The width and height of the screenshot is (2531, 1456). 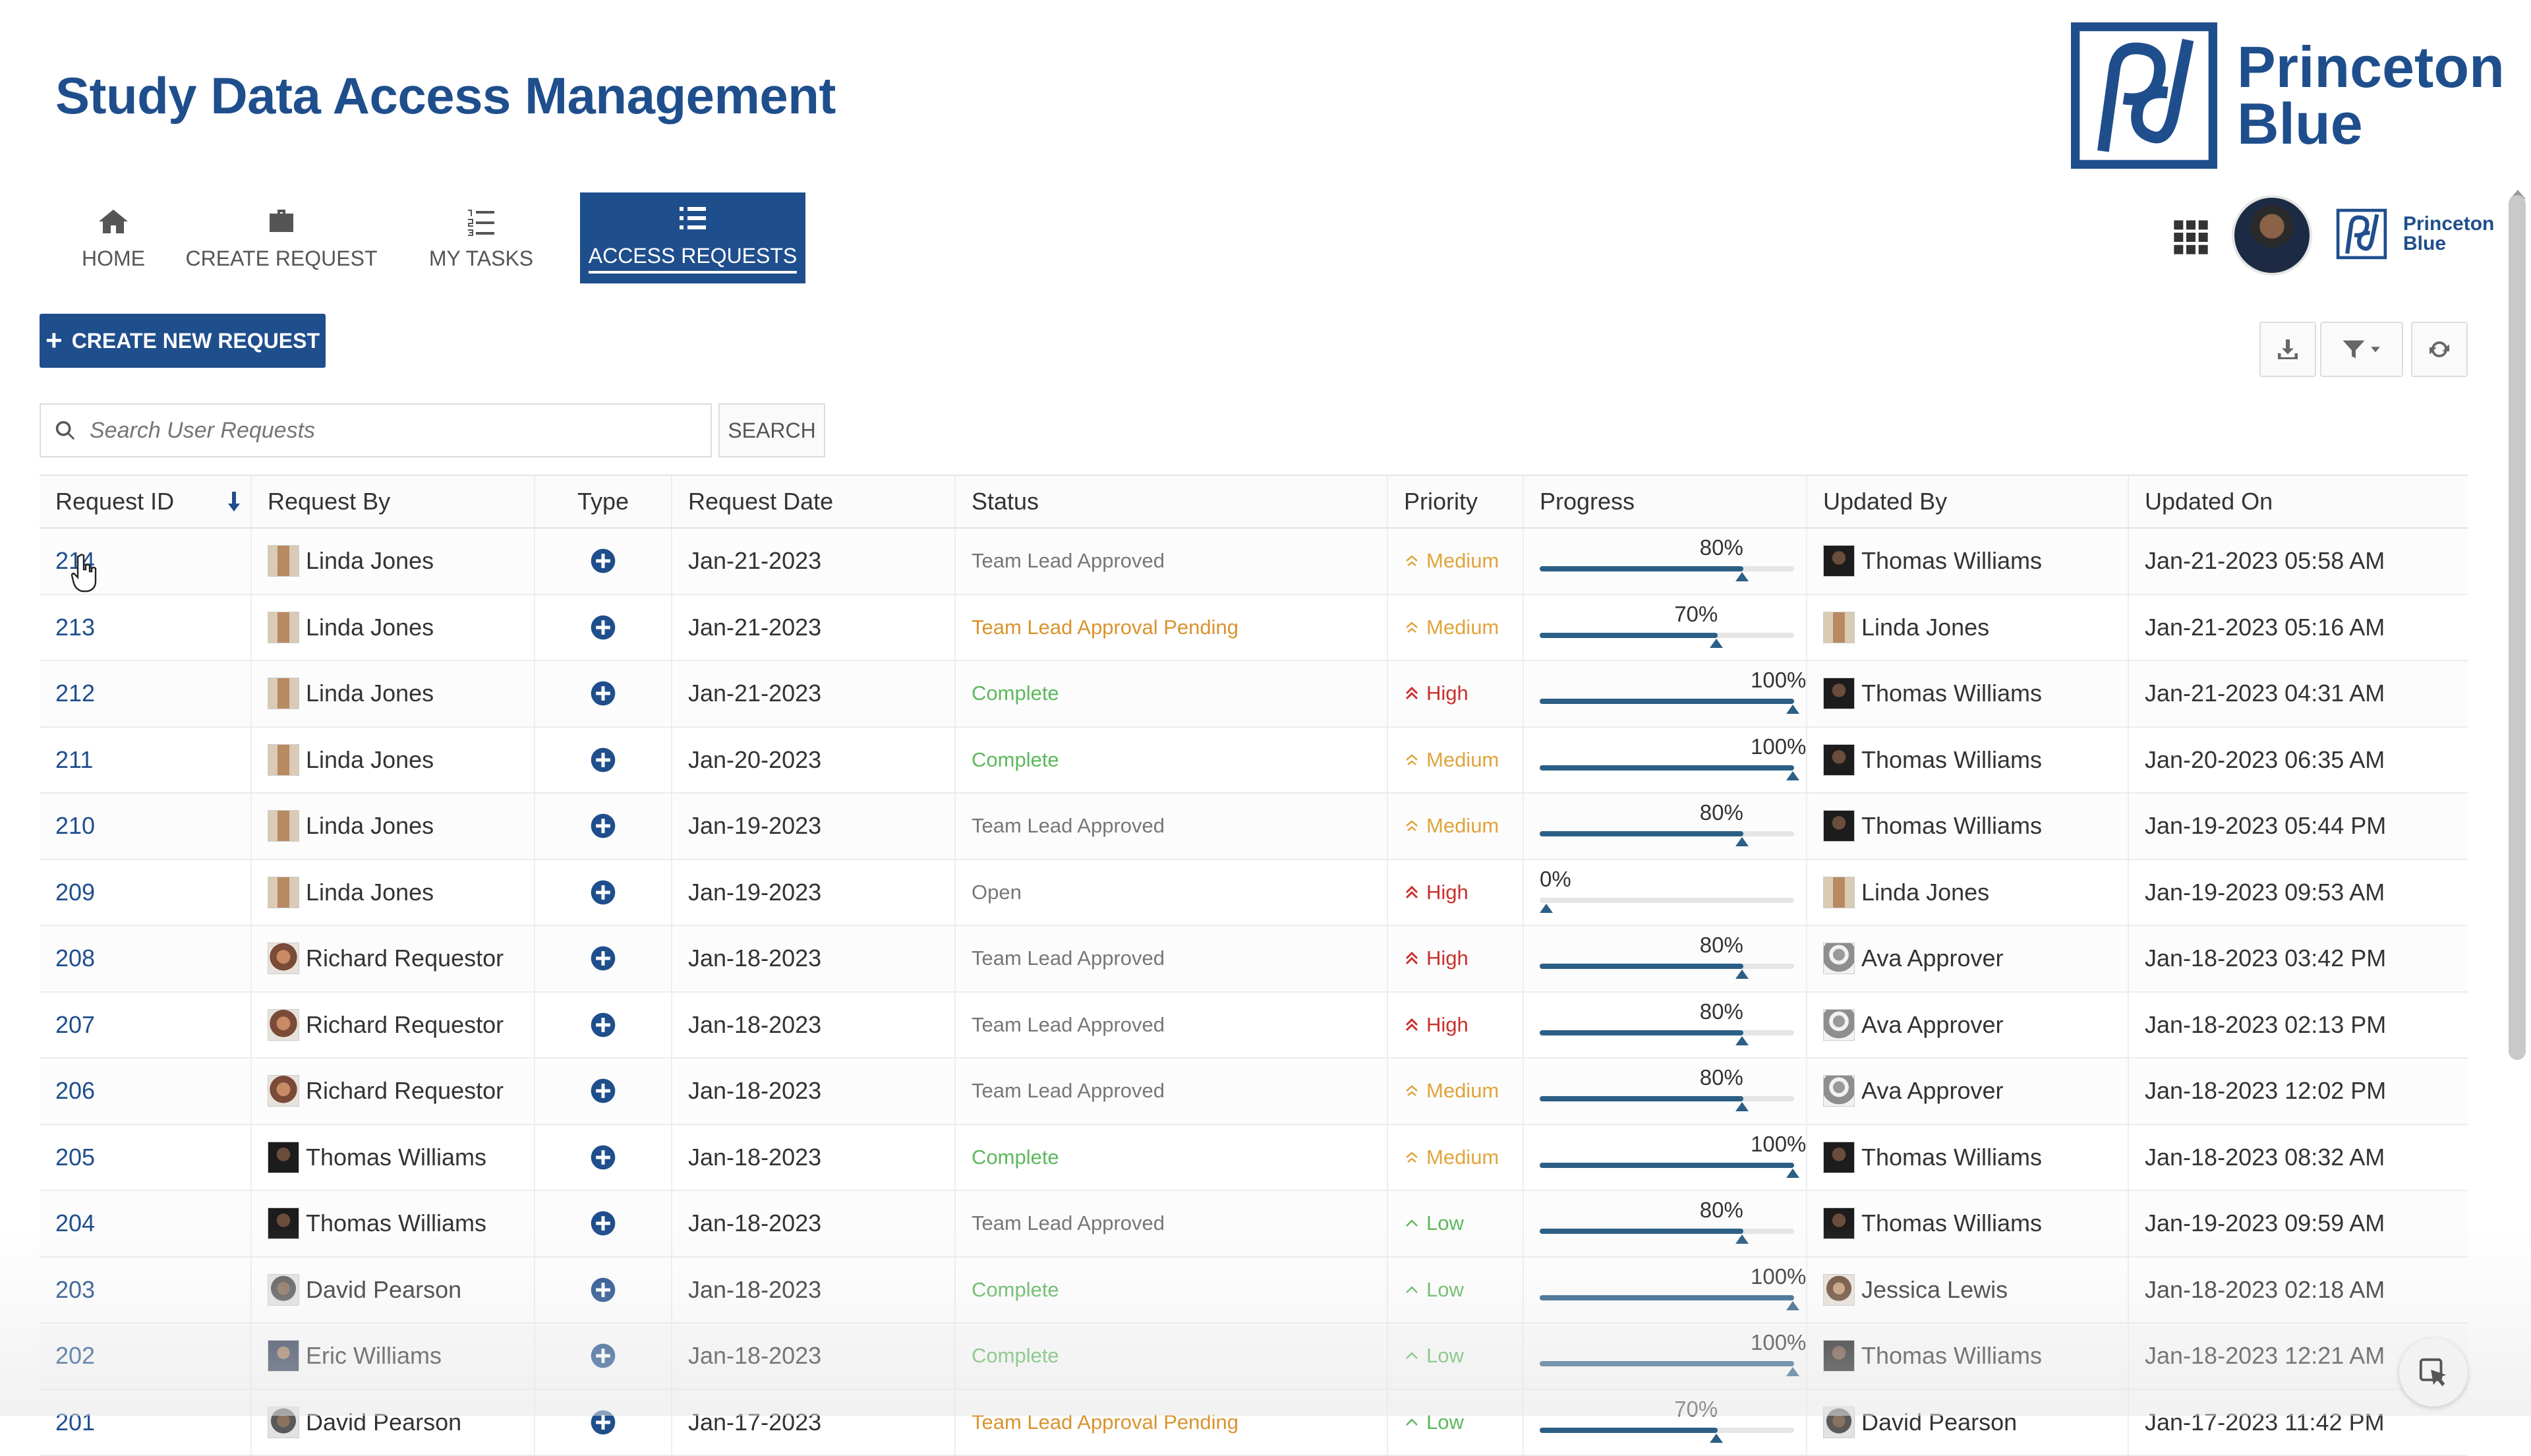 I want to click on request-id-link: 211, so click(x=74, y=760).